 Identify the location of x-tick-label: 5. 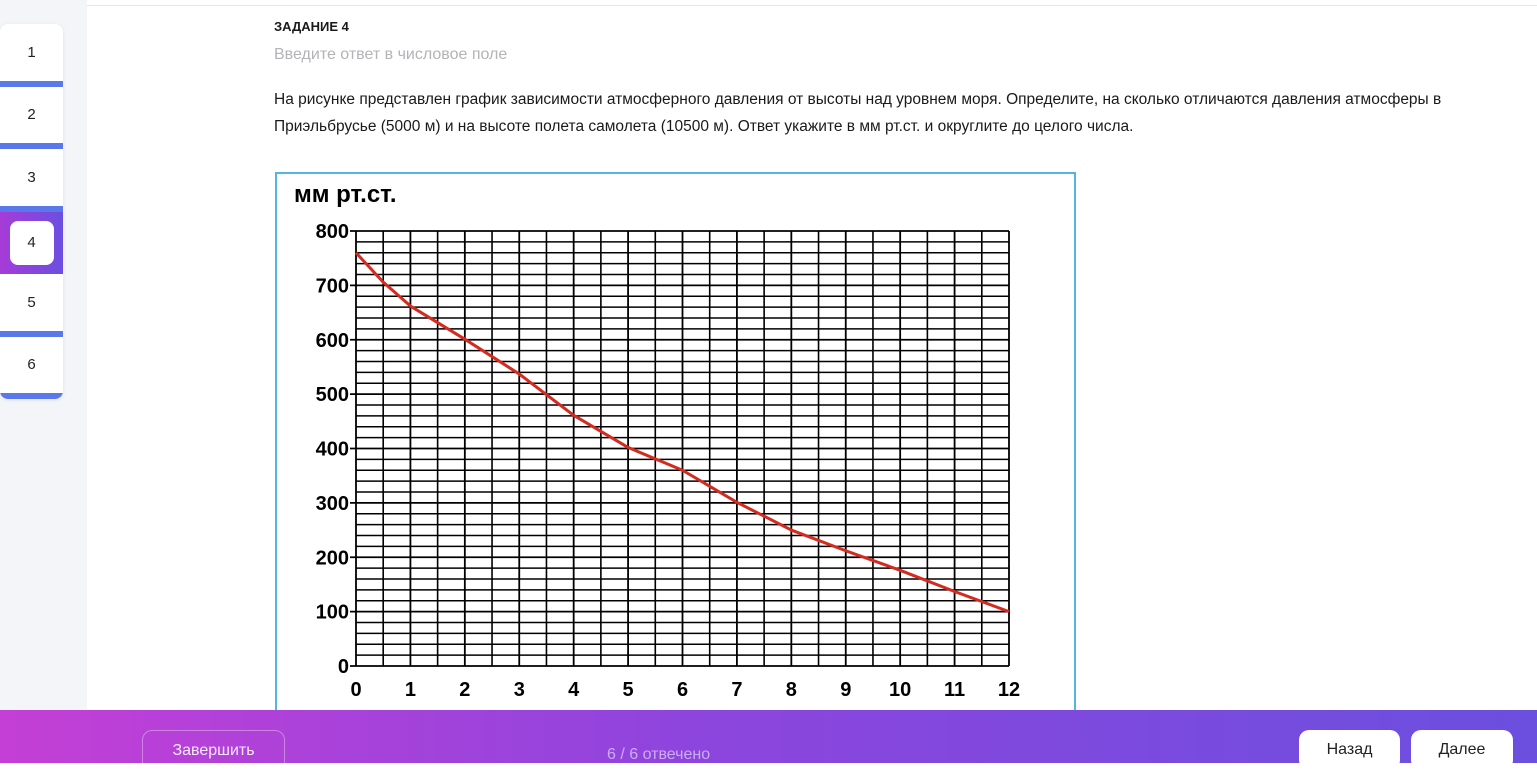
(628, 690).